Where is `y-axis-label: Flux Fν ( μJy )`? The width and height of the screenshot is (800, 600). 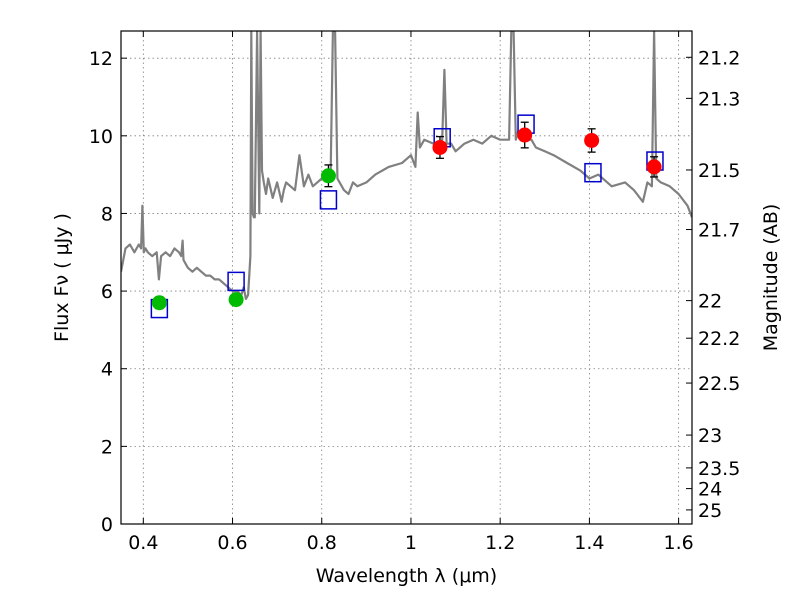
y-axis-label: Flux Fν ( μJy ) is located at coordinates (62, 277).